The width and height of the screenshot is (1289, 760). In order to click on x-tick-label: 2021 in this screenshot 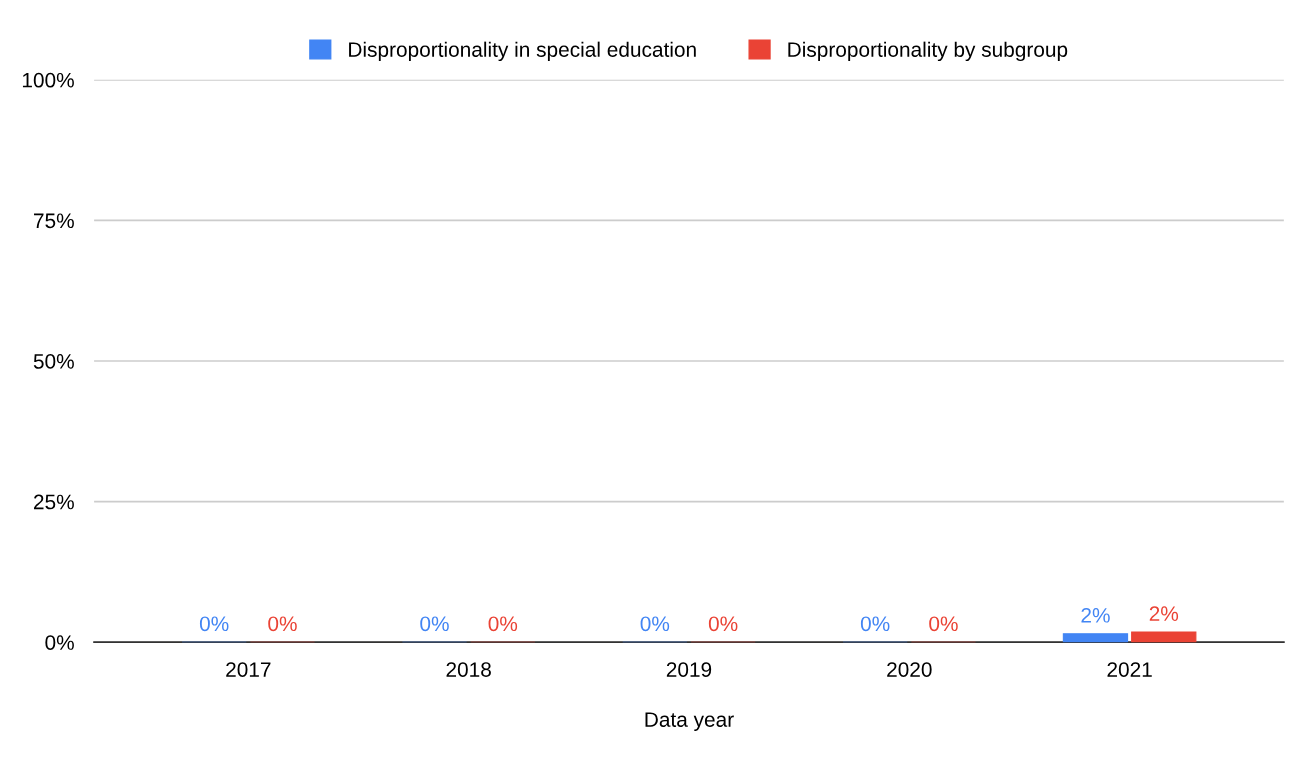, I will do `click(1129, 669)`.